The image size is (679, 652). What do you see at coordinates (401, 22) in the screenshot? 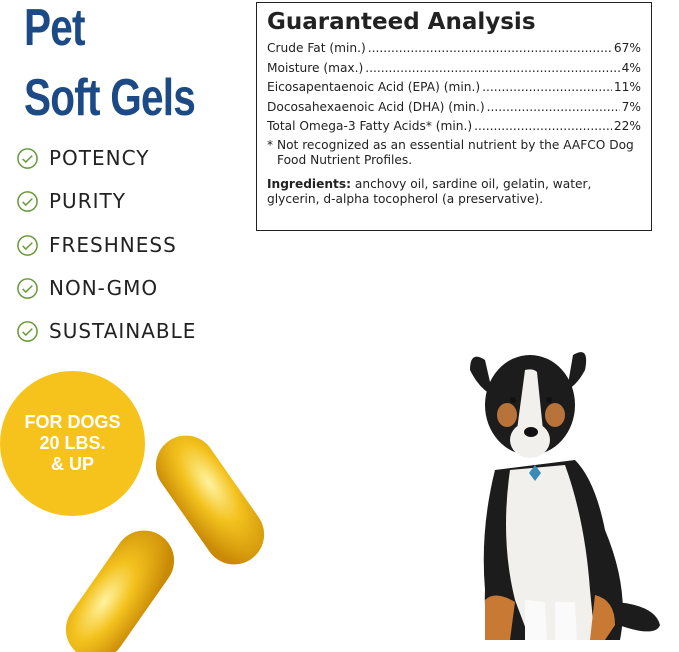
I see `analysis-heading: Guaranteed Analysis` at bounding box center [401, 22].